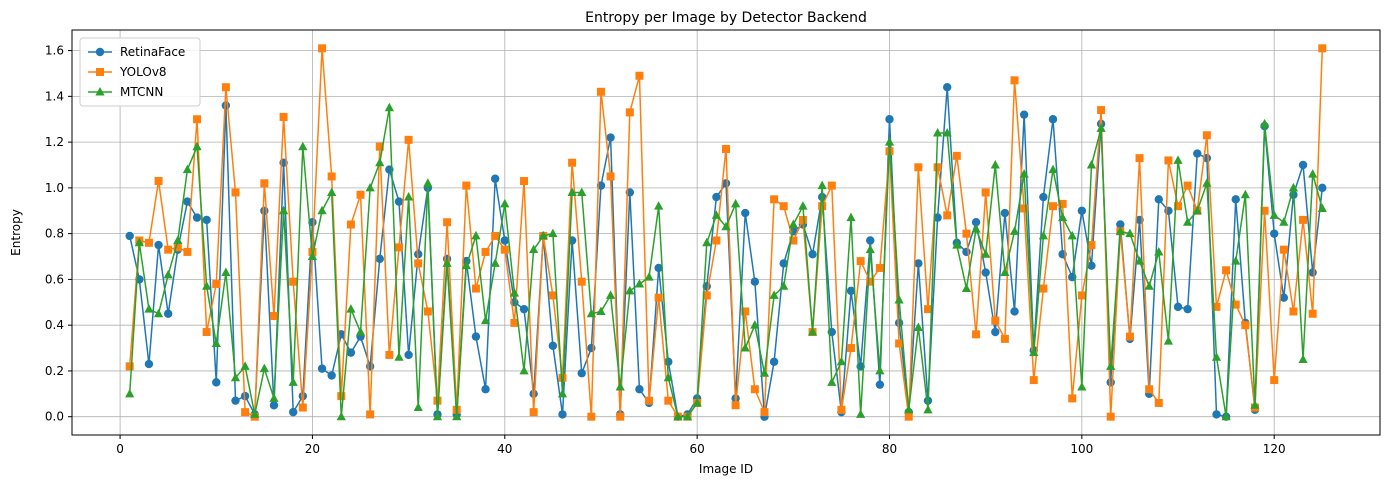 Image resolution: width=1390 pixels, height=490 pixels. I want to click on x-axis-label: Image ID, so click(726, 469).